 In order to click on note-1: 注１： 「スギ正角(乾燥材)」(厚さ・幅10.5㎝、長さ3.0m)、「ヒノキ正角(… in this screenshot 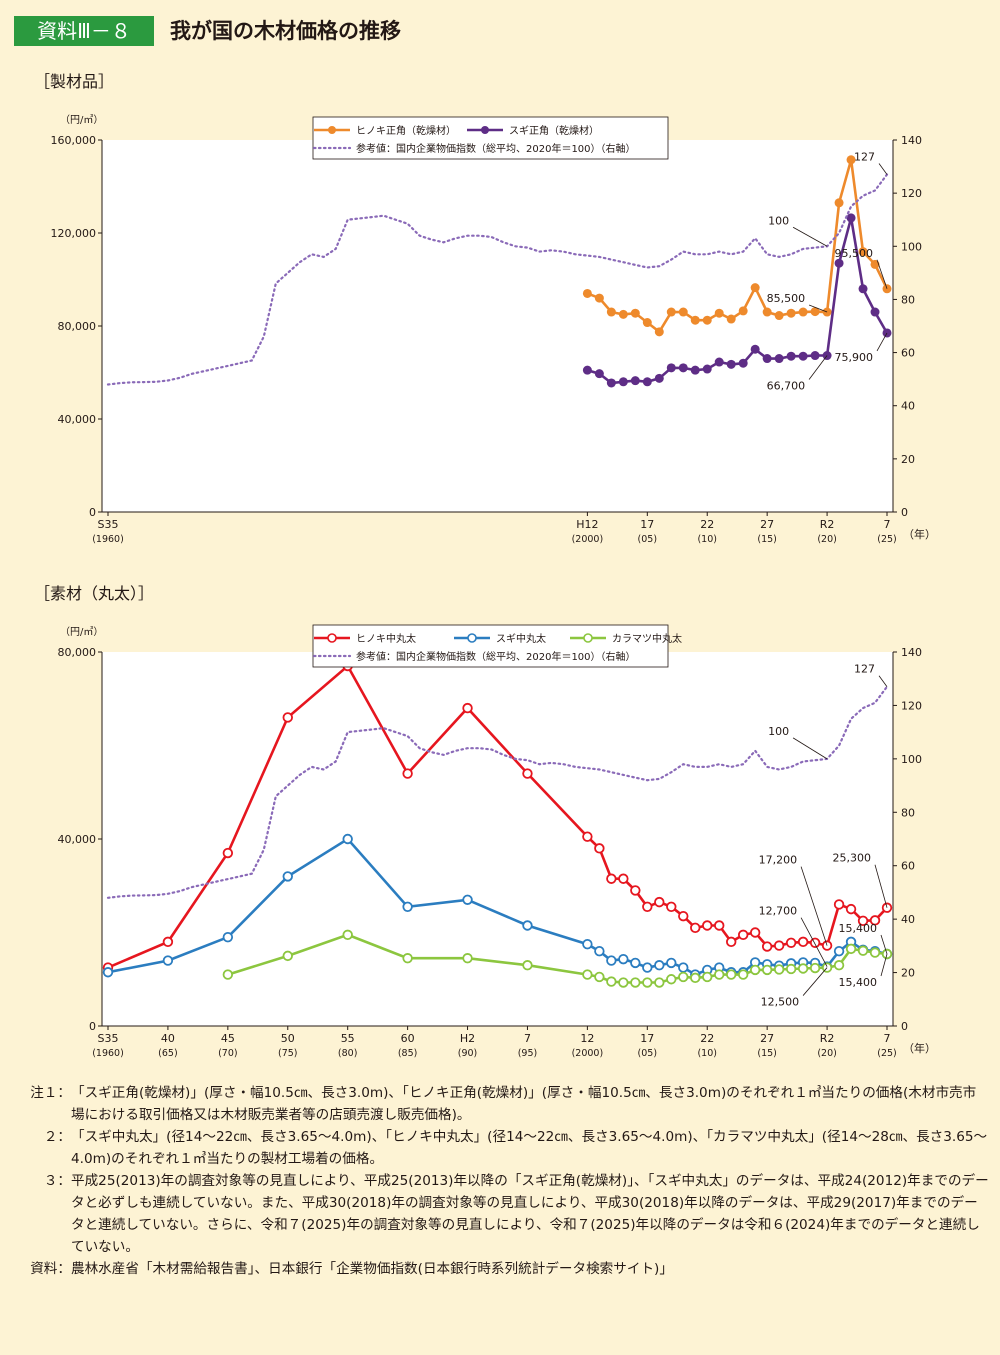, I will do `click(503, 1104)`.